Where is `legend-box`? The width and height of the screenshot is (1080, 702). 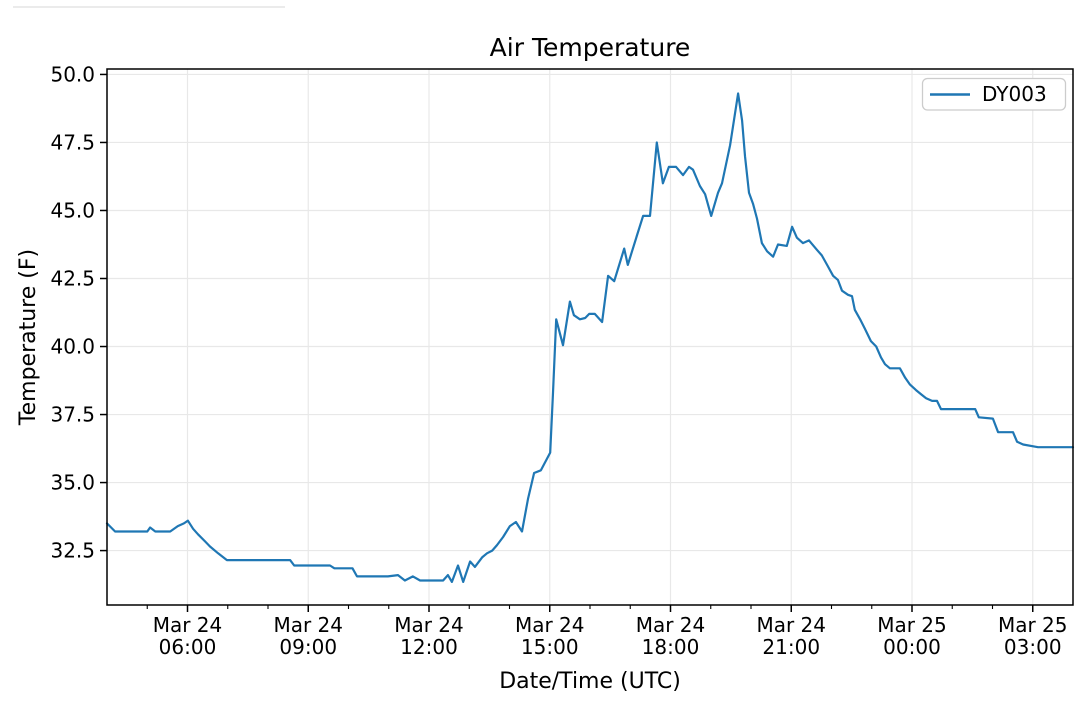 legend-box is located at coordinates (994, 94).